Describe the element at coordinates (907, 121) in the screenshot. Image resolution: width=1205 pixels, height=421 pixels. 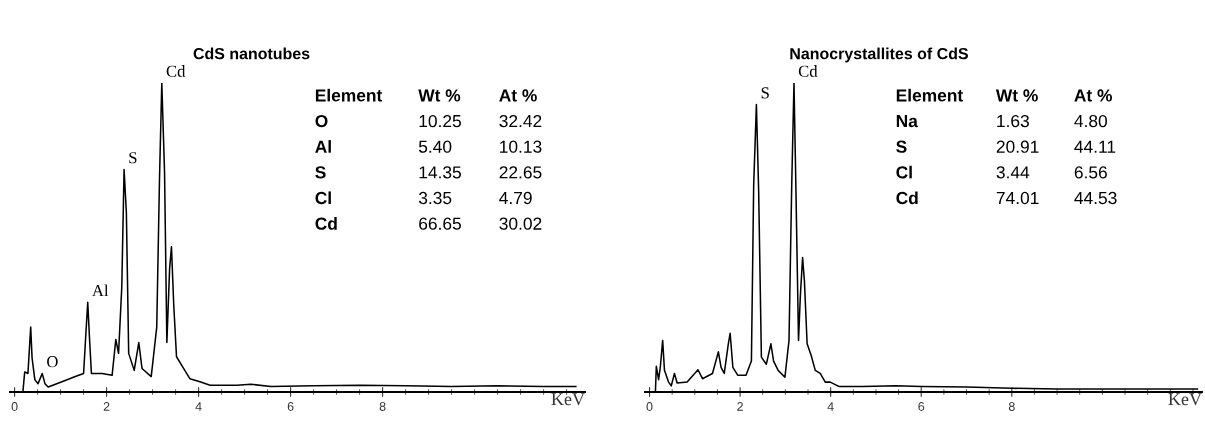
I see `annotation: Na` at that location.